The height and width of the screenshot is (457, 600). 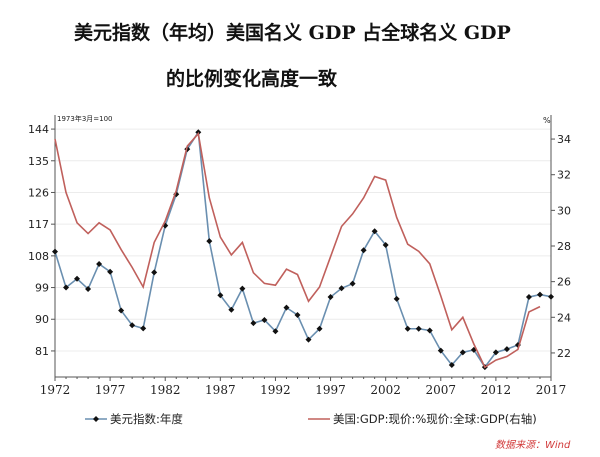 What do you see at coordinates (292, 33) in the screenshot?
I see `chart-title-line1: 美元指数（年均）美国名义 GDP 占全球名义 GDP` at bounding box center [292, 33].